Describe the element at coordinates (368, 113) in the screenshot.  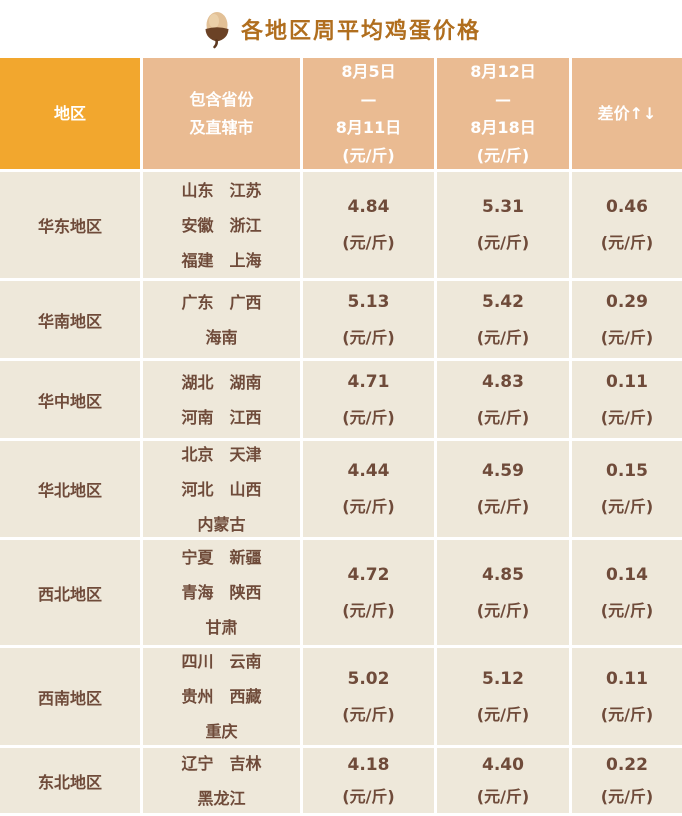
I see `header-week1: 8月5日 — 8月11日 (元/斤)` at that location.